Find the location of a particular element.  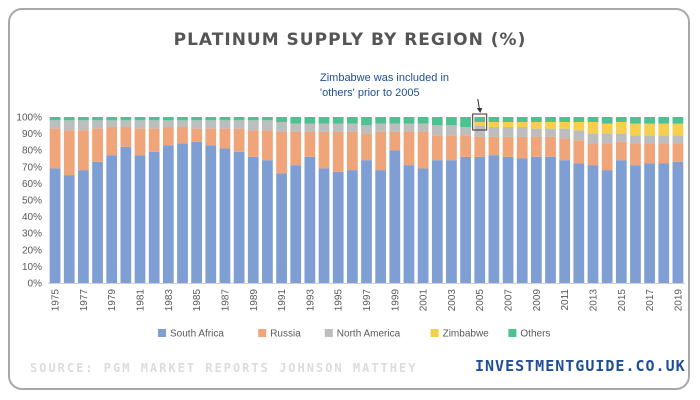

annotation-text-line1: Zimbabwe was included in is located at coordinates (384, 78).